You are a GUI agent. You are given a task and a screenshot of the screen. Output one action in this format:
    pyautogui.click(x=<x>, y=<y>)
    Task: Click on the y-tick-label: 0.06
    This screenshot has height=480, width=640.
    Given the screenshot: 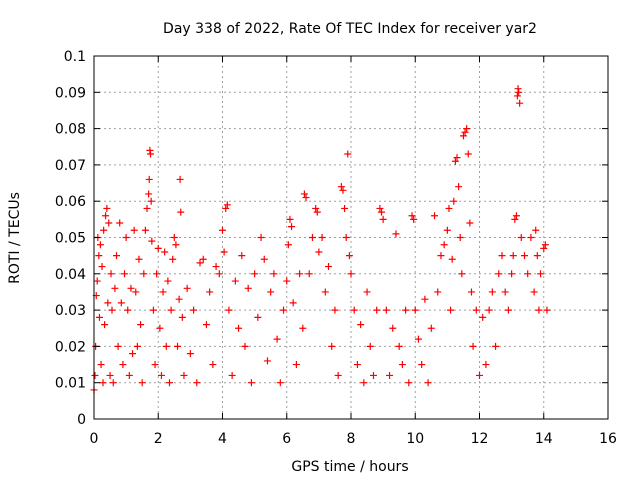 What is the action you would take?
    pyautogui.click(x=70, y=202)
    